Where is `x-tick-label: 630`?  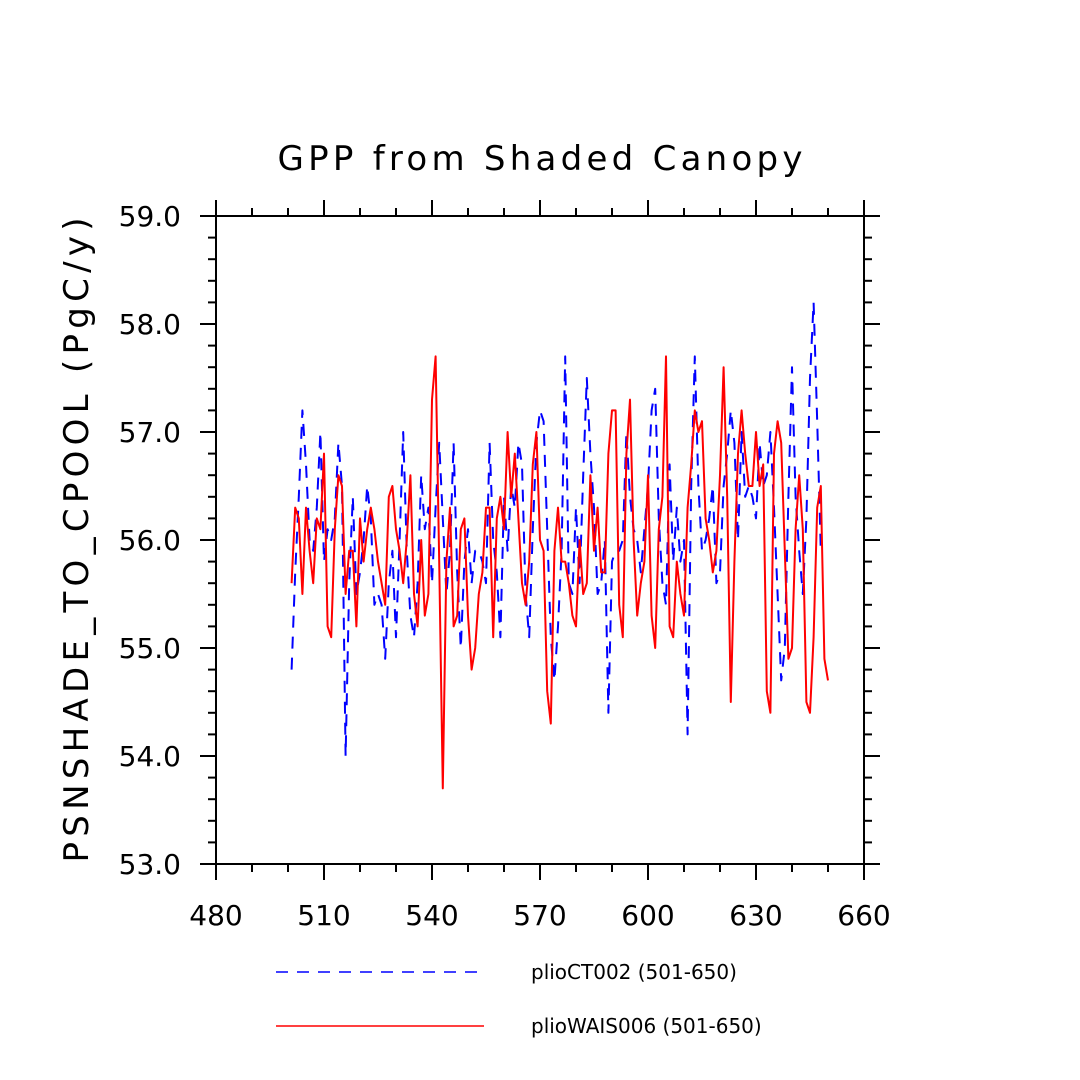 x-tick-label: 630 is located at coordinates (755, 915).